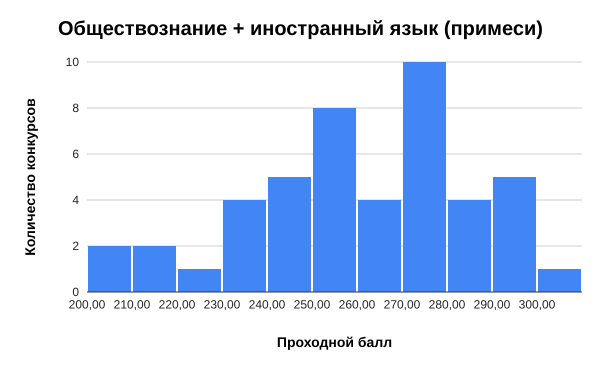  Describe the element at coordinates (76, 108) in the screenshot. I see `y-tick-label: 8` at that location.